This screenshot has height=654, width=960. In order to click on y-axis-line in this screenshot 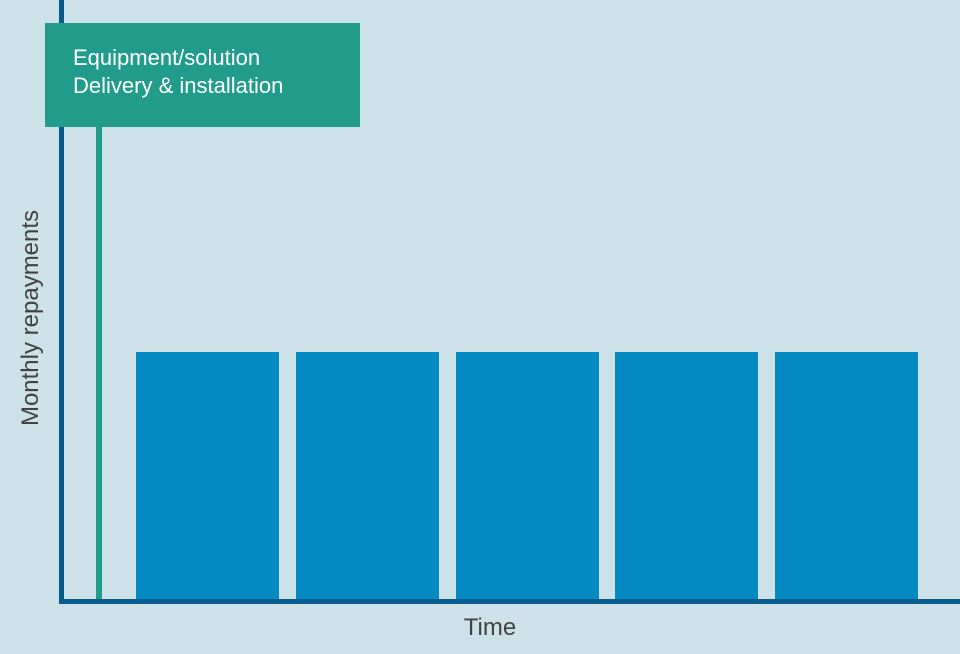, I will do `click(61, 302)`.